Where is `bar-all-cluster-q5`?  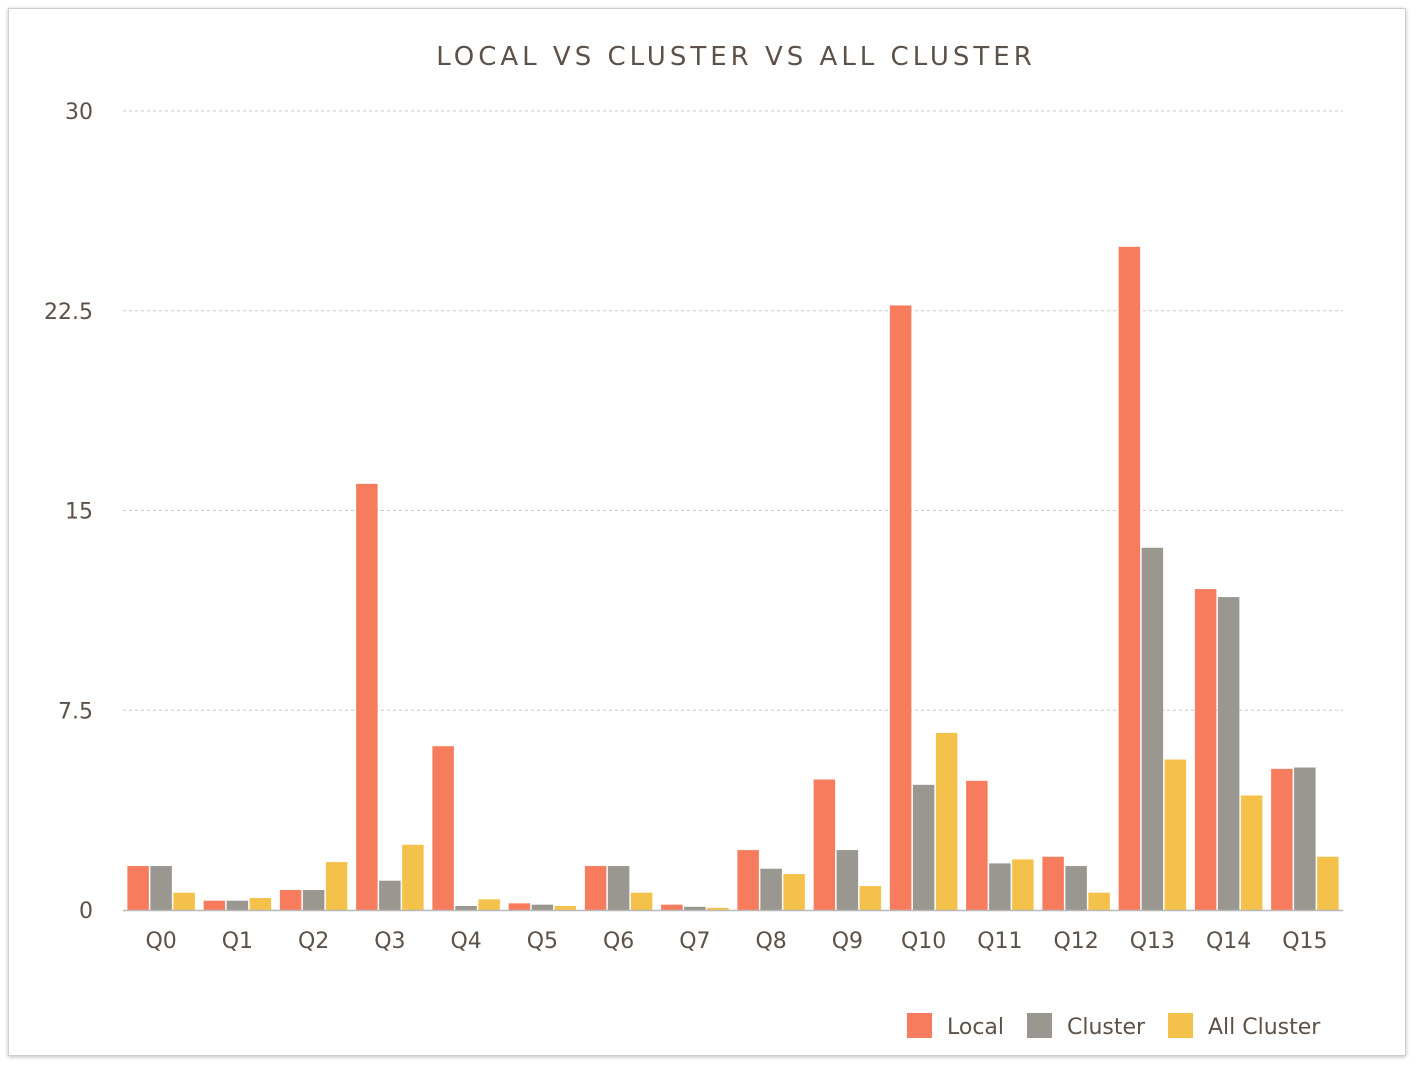 bar-all-cluster-q5 is located at coordinates (565, 908).